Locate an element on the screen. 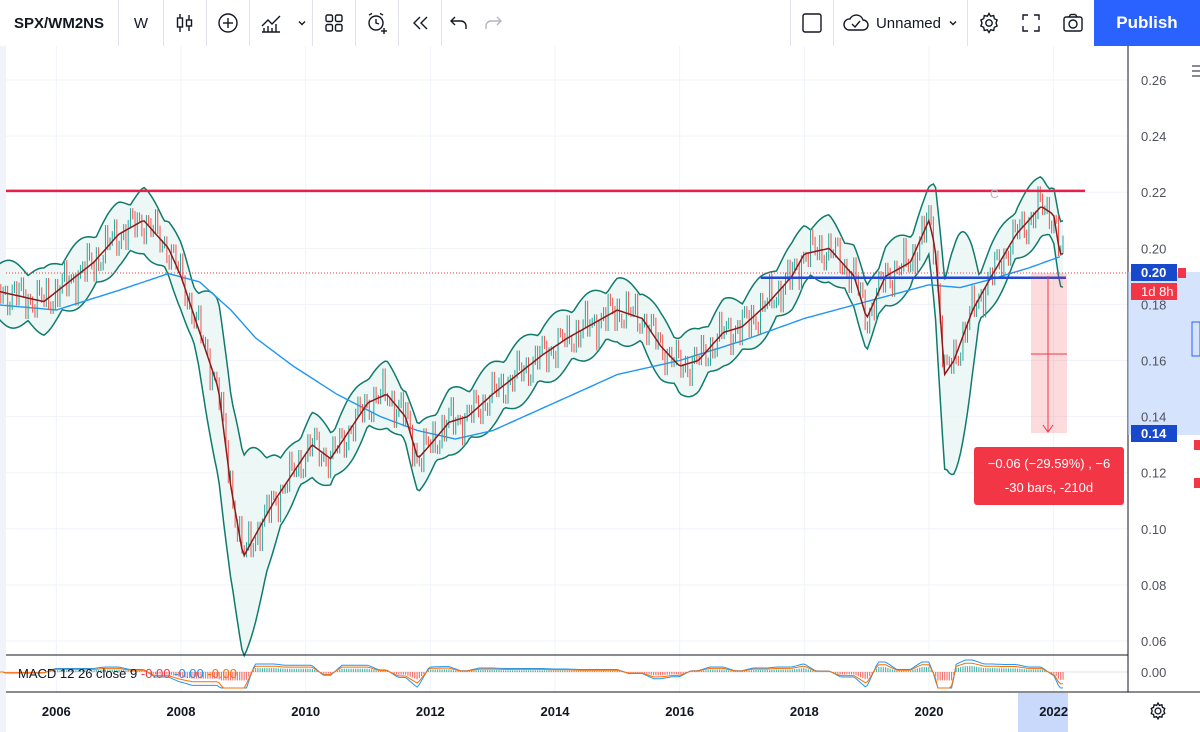 This screenshot has height=732, width=1200. replay-button is located at coordinates (420, 23).